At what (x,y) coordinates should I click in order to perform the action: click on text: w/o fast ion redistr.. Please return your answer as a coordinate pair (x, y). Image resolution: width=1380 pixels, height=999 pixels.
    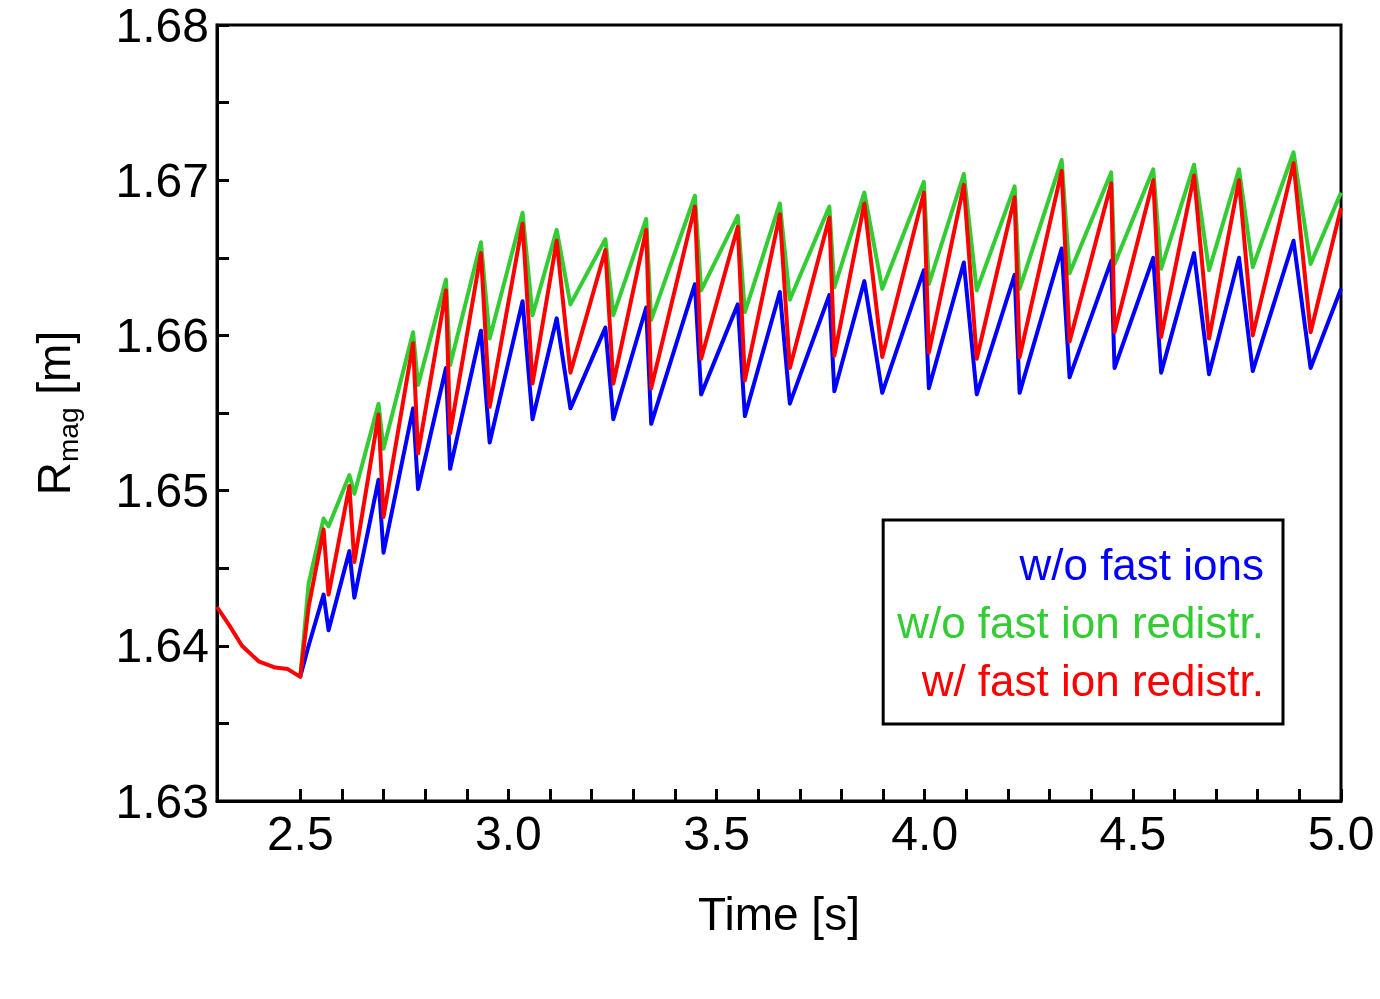
    Looking at the image, I should click on (1080, 622).